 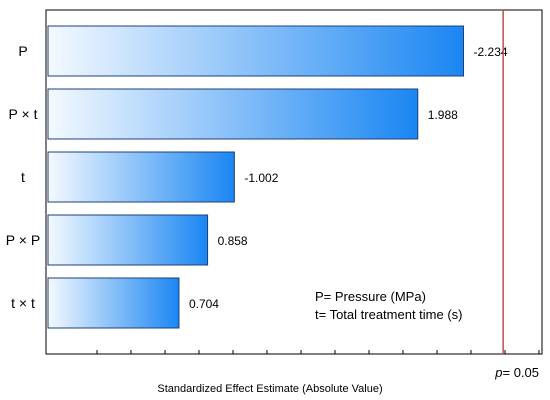 What do you see at coordinates (491, 52) in the screenshot?
I see `value-label: -2.234` at bounding box center [491, 52].